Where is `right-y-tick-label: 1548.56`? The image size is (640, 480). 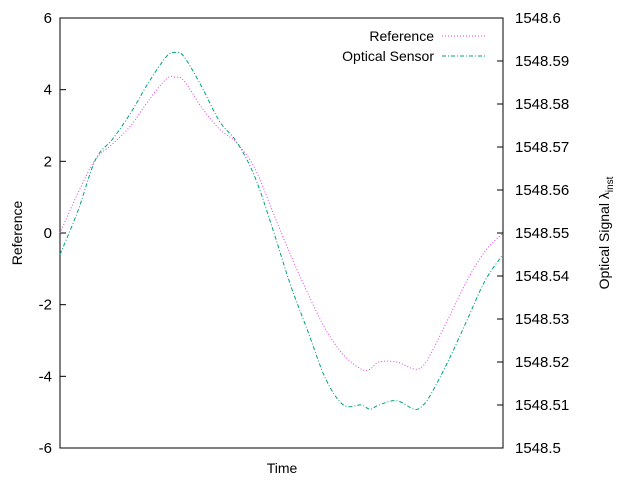 right-y-tick-label: 1548.56 is located at coordinates (542, 190).